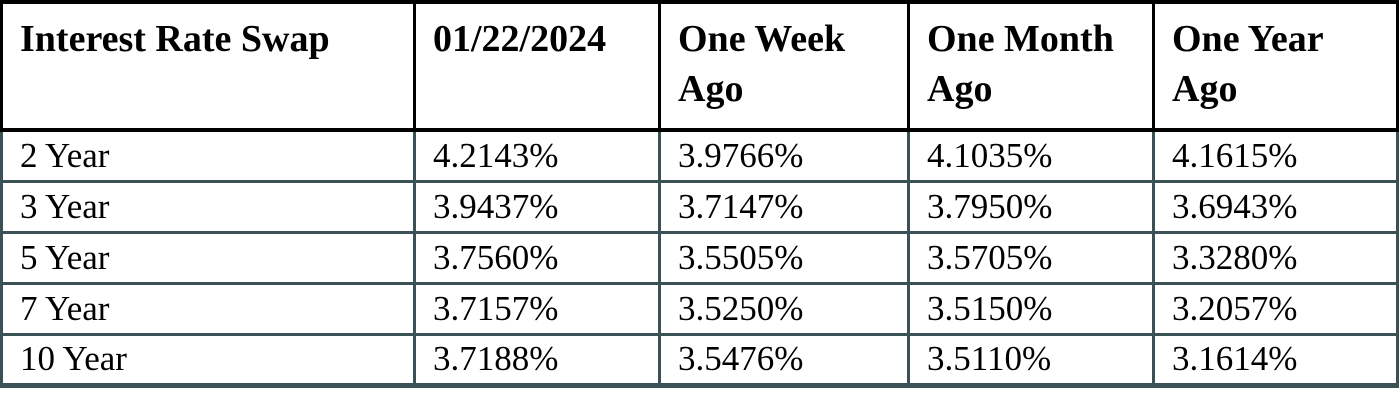  Describe the element at coordinates (1275, 206) in the screenshot. I see `rate-cell: 3.6943%` at that location.